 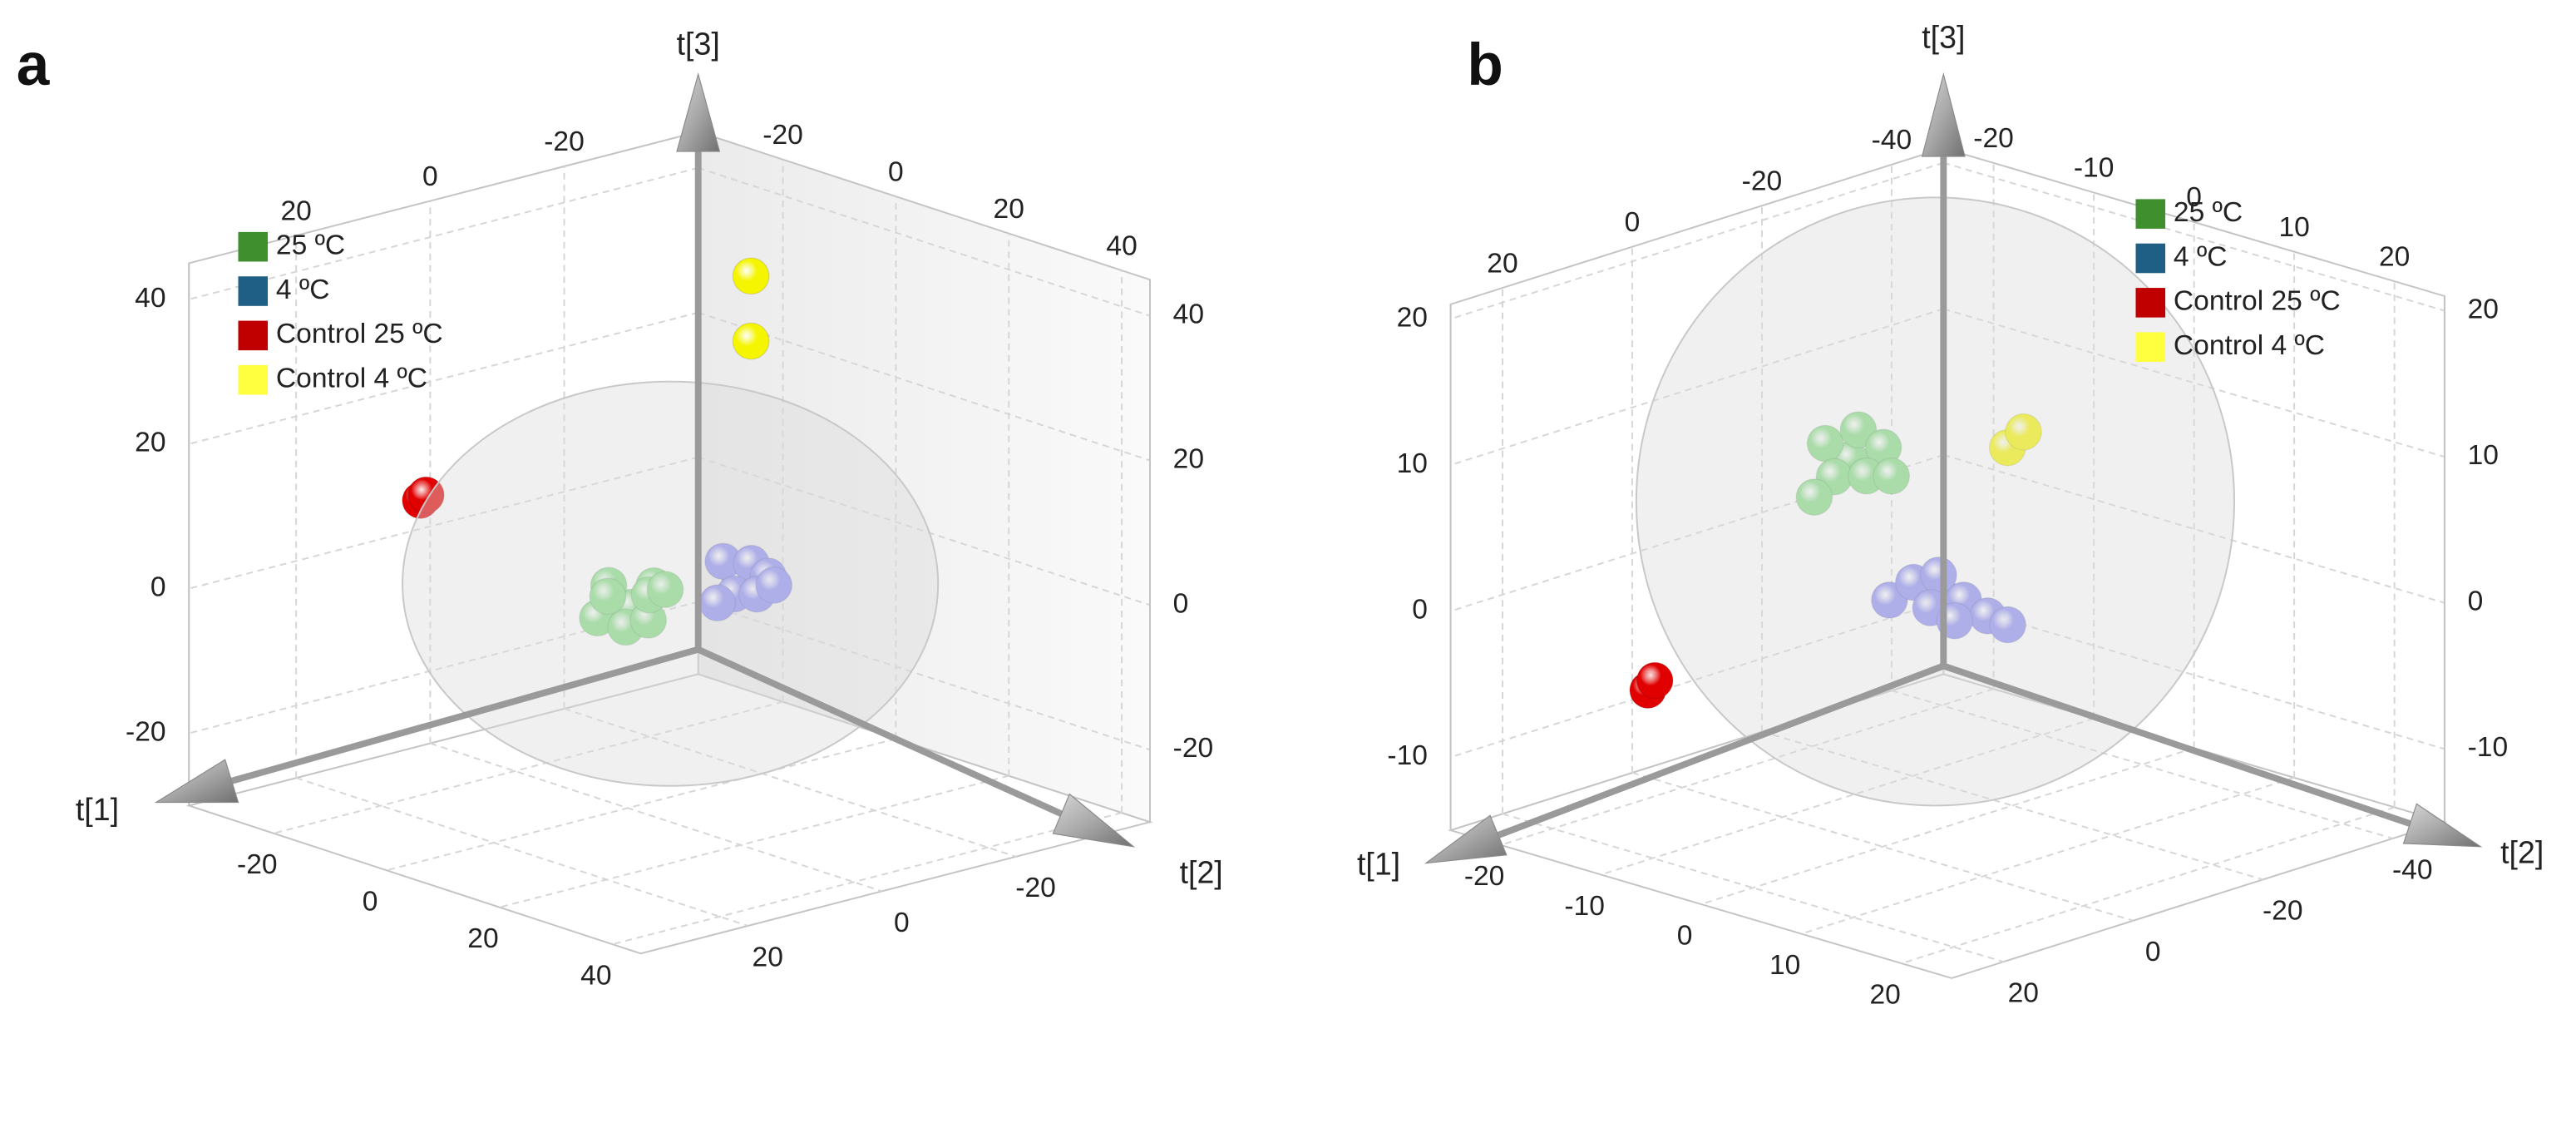 I want to click on confidence-ellipsoid, so click(x=671, y=583).